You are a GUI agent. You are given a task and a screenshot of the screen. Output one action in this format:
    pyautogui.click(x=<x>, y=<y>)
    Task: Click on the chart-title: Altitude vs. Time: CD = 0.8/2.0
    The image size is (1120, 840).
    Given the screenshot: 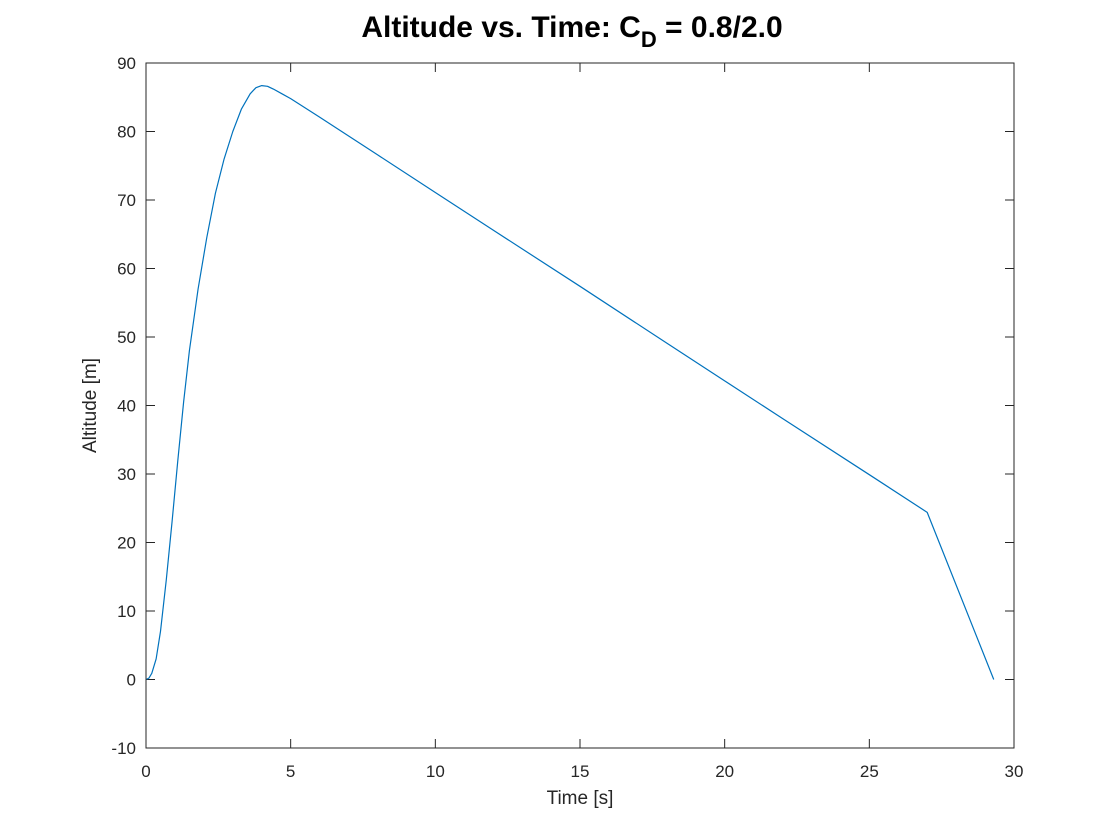 What is the action you would take?
    pyautogui.click(x=571, y=31)
    